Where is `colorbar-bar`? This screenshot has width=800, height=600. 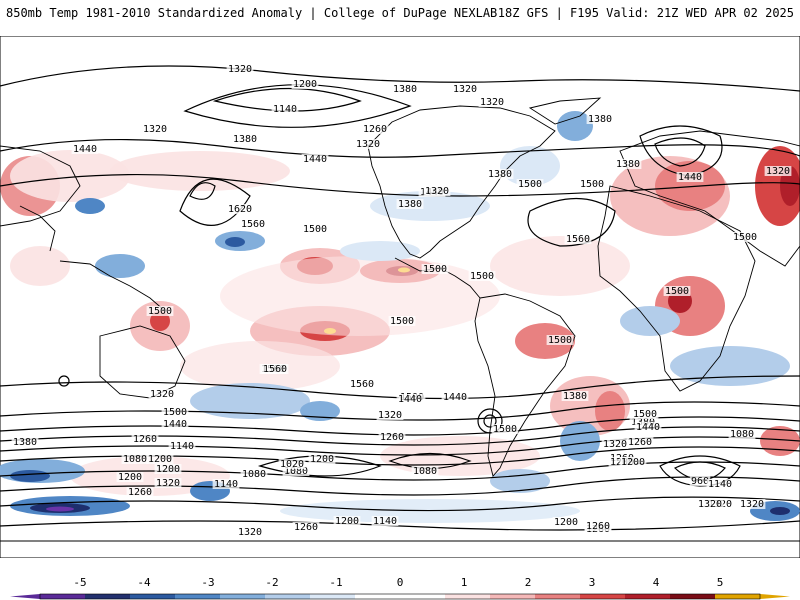 colorbar-bar is located at coordinates (400, 596).